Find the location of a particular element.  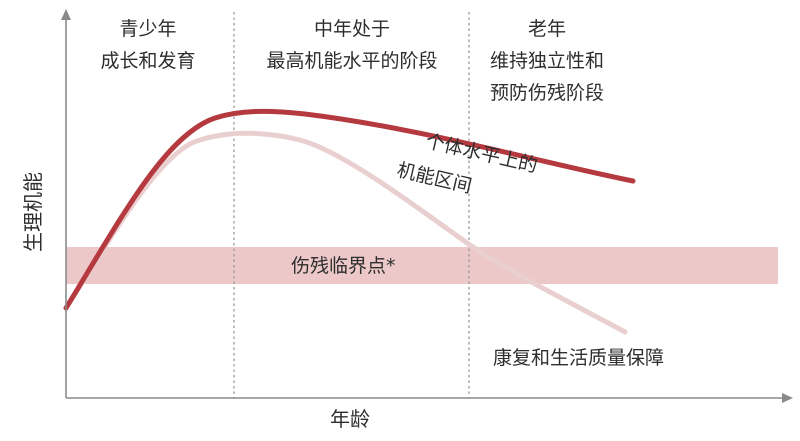

x-axis-arrow-icon is located at coordinates (787, 398).